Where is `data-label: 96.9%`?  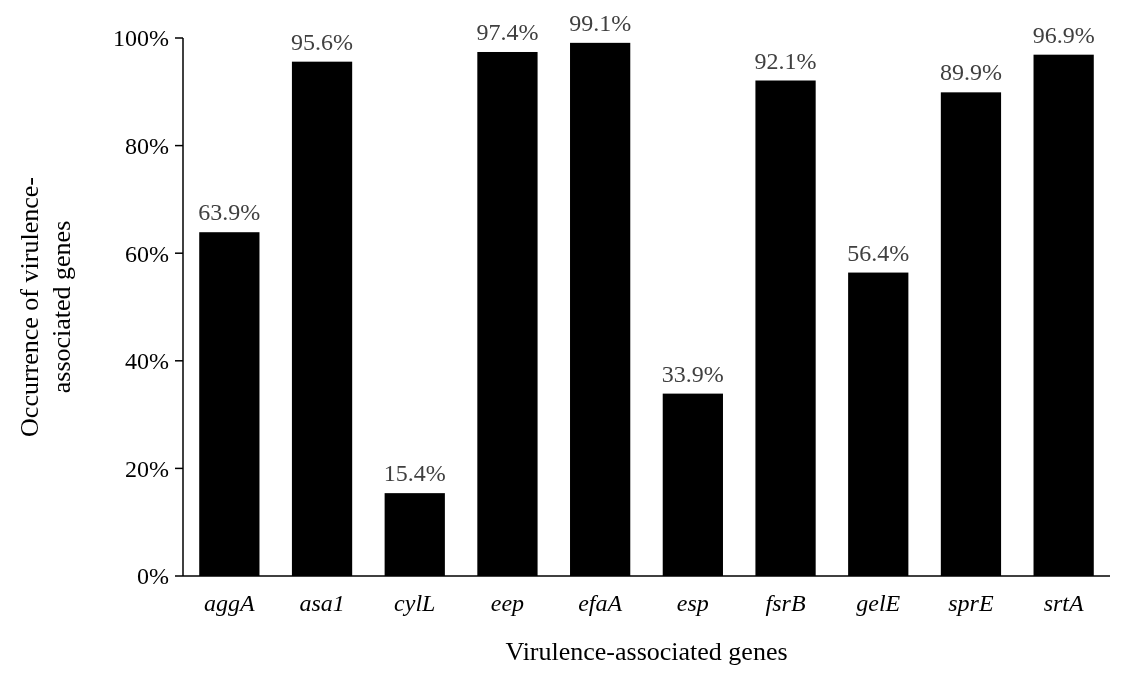 data-label: 96.9% is located at coordinates (1063, 34).